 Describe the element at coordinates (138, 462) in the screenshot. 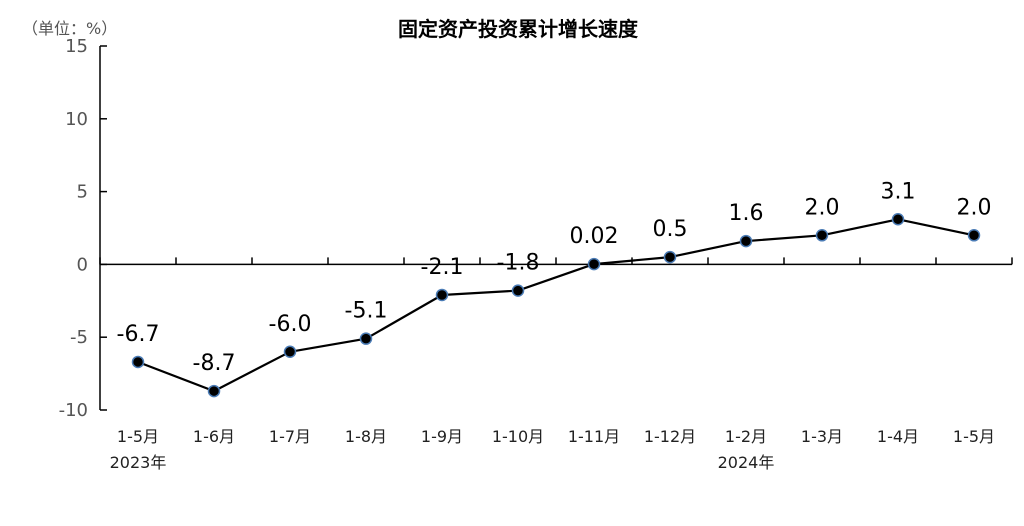

I see `year-label: 2023年` at that location.